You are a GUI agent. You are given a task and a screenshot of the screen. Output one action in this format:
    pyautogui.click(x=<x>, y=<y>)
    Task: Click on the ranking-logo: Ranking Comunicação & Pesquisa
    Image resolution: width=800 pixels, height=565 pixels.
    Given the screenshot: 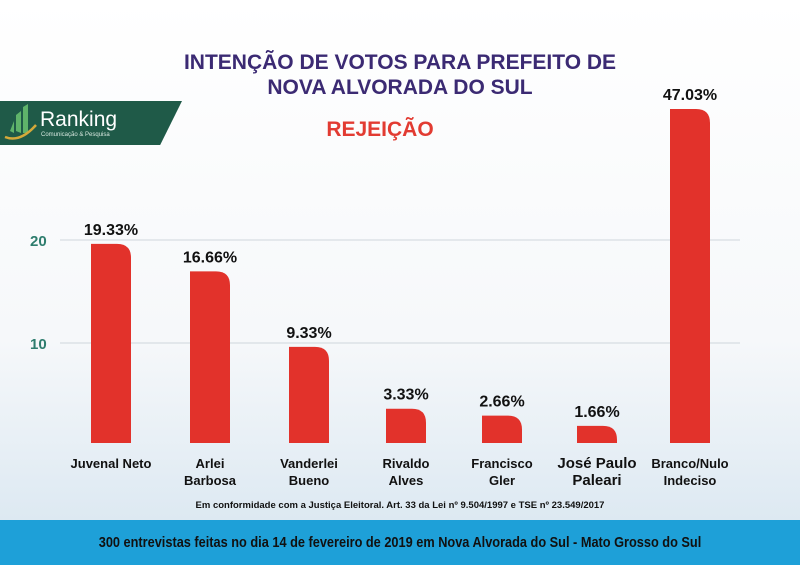 What is the action you would take?
    pyautogui.click(x=91, y=123)
    